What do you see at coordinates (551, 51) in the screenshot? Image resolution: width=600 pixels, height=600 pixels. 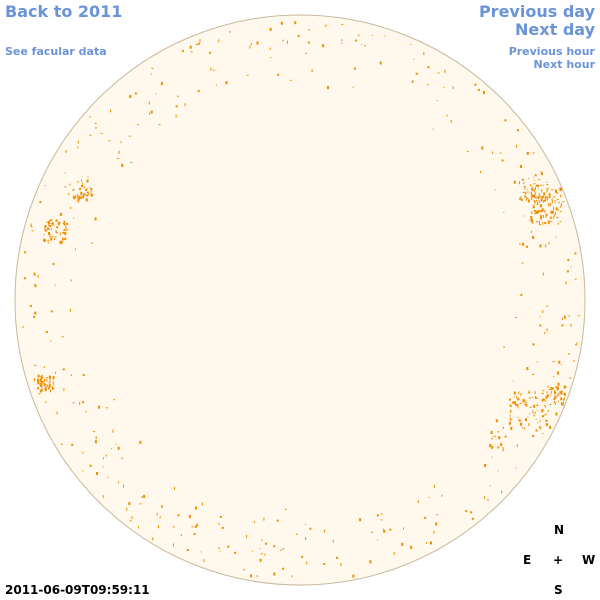 I see `previous-hour-link: Previous hour` at bounding box center [551, 51].